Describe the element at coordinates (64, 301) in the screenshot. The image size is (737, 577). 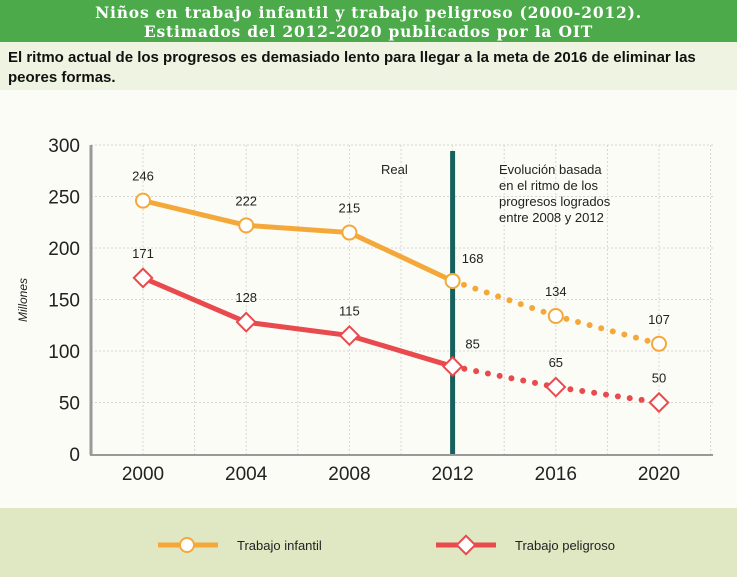
I see `y-tick-label: 150` at that location.